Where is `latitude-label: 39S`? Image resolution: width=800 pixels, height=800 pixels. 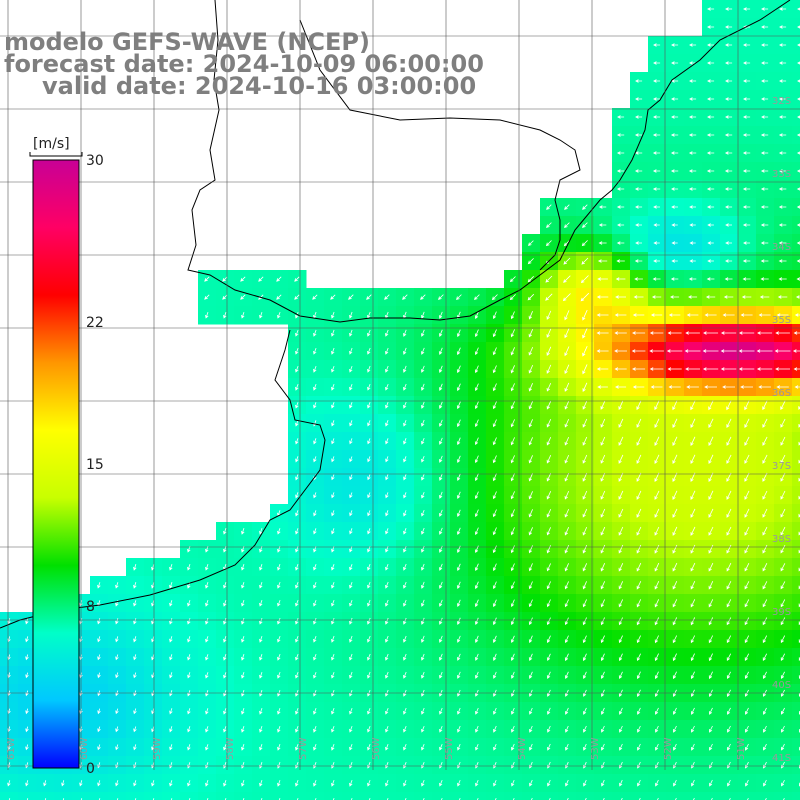
latitude-label: 39S is located at coordinates (781, 612).